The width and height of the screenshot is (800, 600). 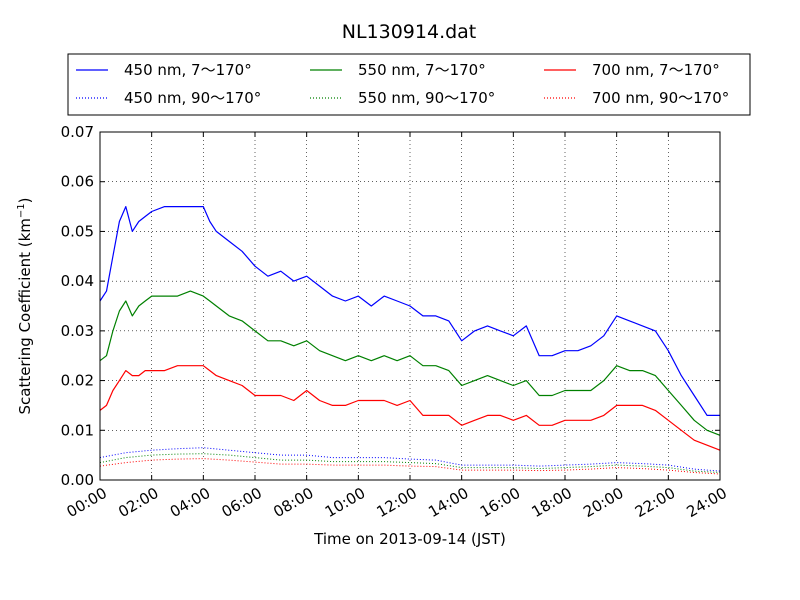 What do you see at coordinates (345, 502) in the screenshot?
I see `x-tick-label: 10:00` at bounding box center [345, 502].